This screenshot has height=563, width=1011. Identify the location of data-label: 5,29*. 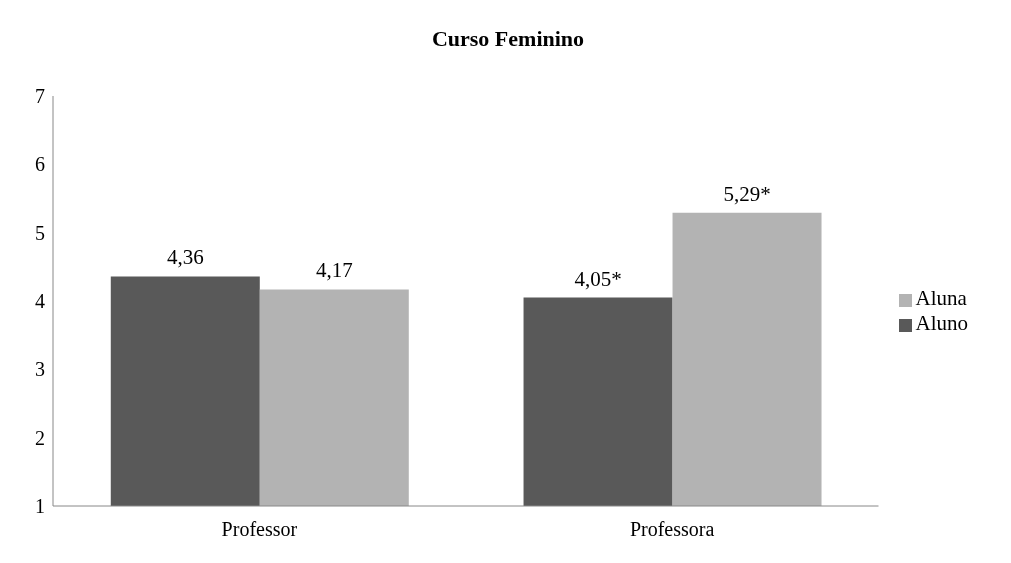
(747, 193).